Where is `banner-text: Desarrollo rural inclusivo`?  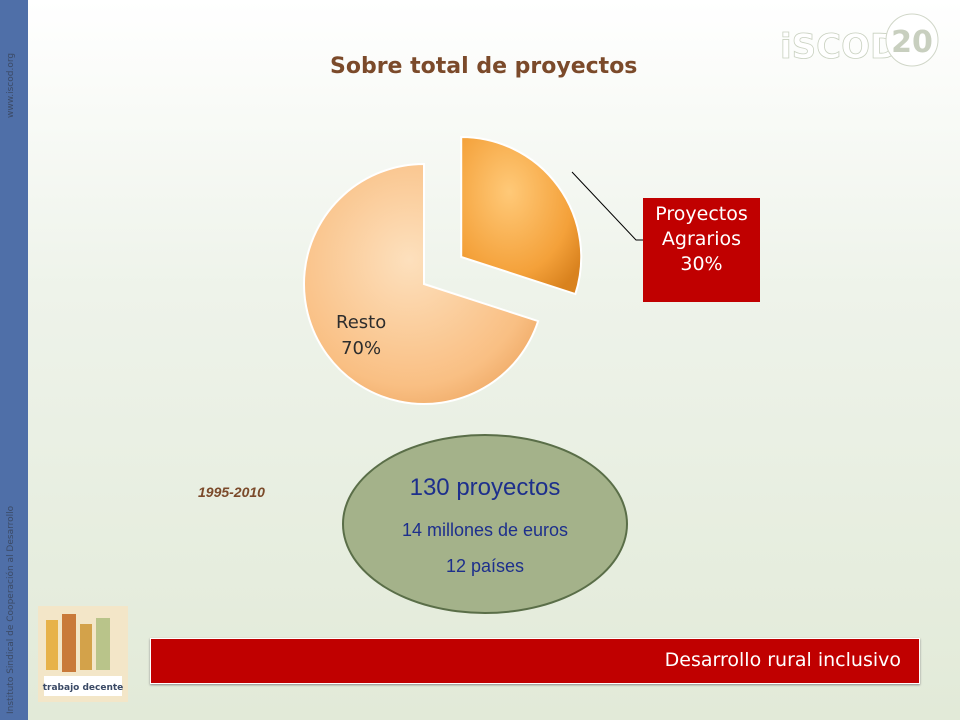
banner-text: Desarrollo rural inclusivo is located at coordinates (782, 660).